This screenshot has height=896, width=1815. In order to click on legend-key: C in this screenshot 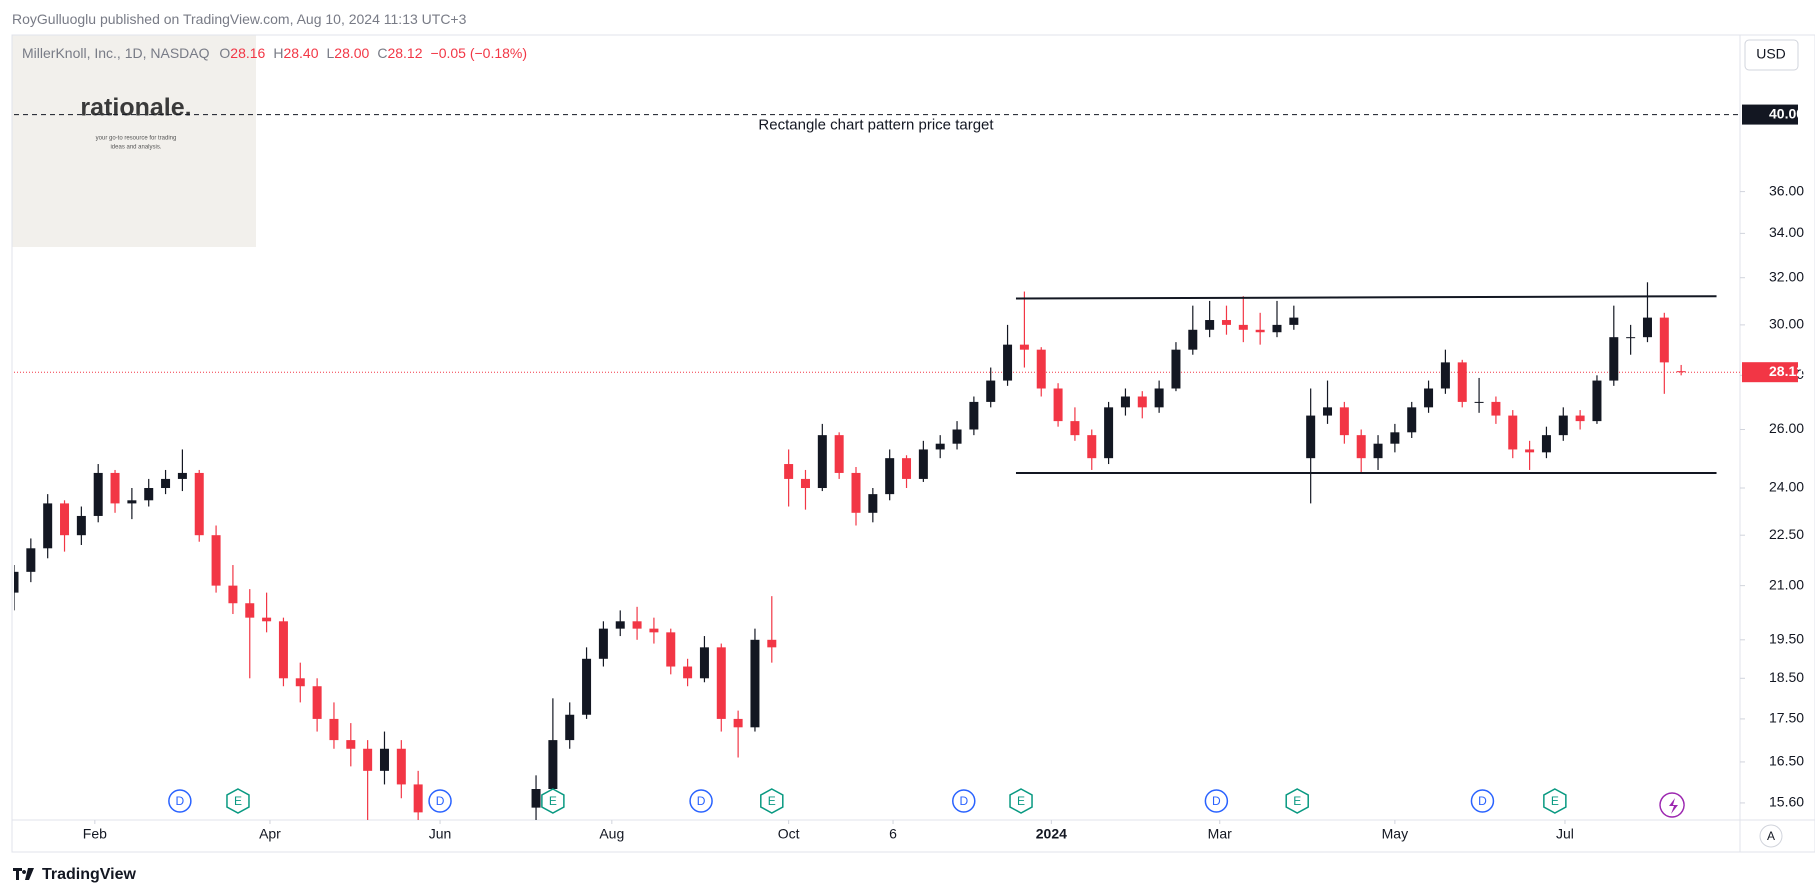, I will do `click(382, 53)`.